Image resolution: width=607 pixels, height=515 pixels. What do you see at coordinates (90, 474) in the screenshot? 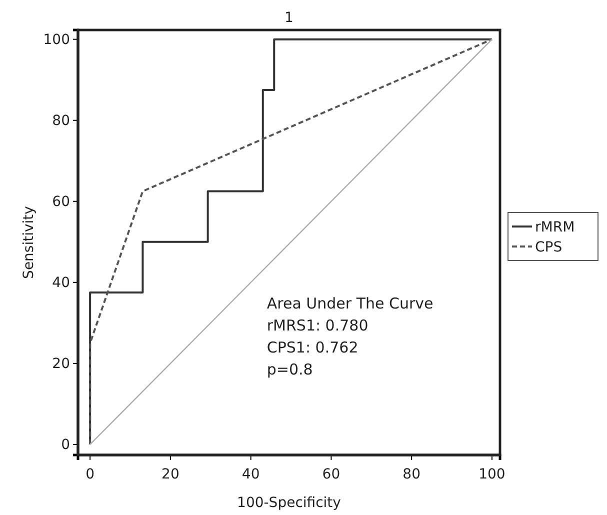
I see `x-tick-label: 0` at bounding box center [90, 474].